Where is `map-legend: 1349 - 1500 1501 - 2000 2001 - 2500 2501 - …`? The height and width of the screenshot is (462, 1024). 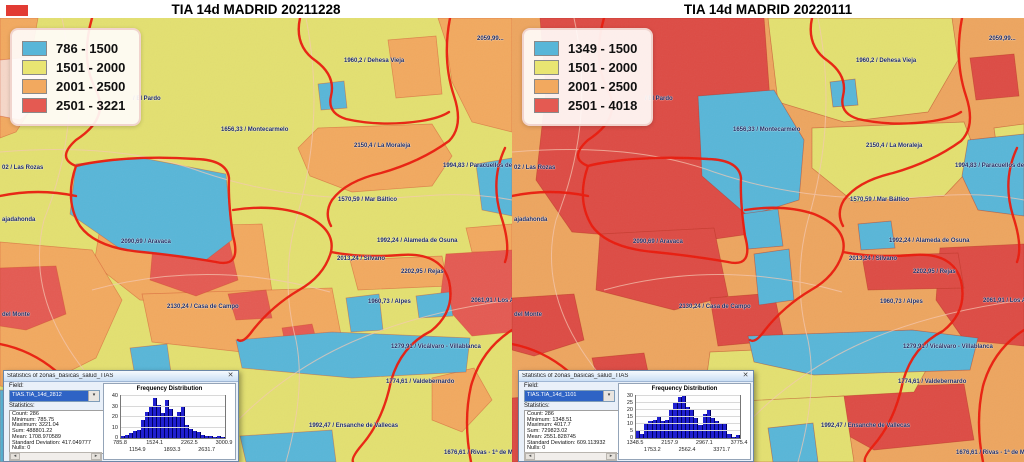 map-legend: 1349 - 1500 1501 - 2000 2001 - 2500 2501 - … is located at coordinates (588, 77).